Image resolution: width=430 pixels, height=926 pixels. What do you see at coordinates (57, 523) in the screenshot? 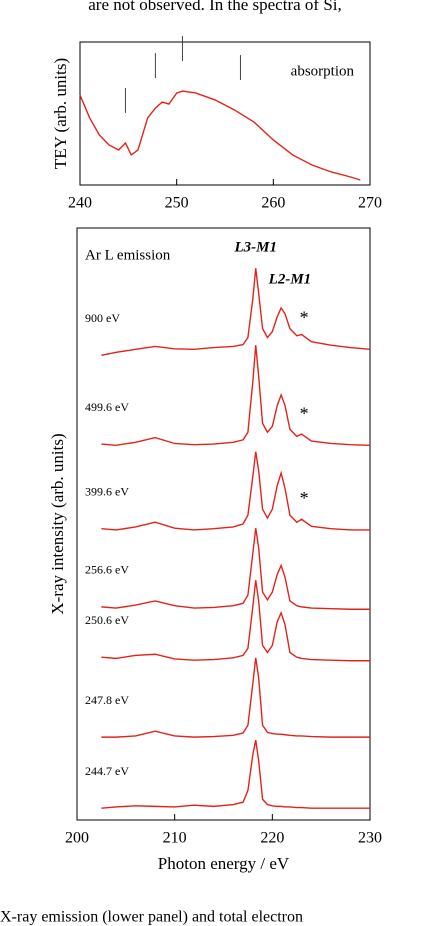
I see `y-axis-label: X-ray intensity (arb. units)` at bounding box center [57, 523].